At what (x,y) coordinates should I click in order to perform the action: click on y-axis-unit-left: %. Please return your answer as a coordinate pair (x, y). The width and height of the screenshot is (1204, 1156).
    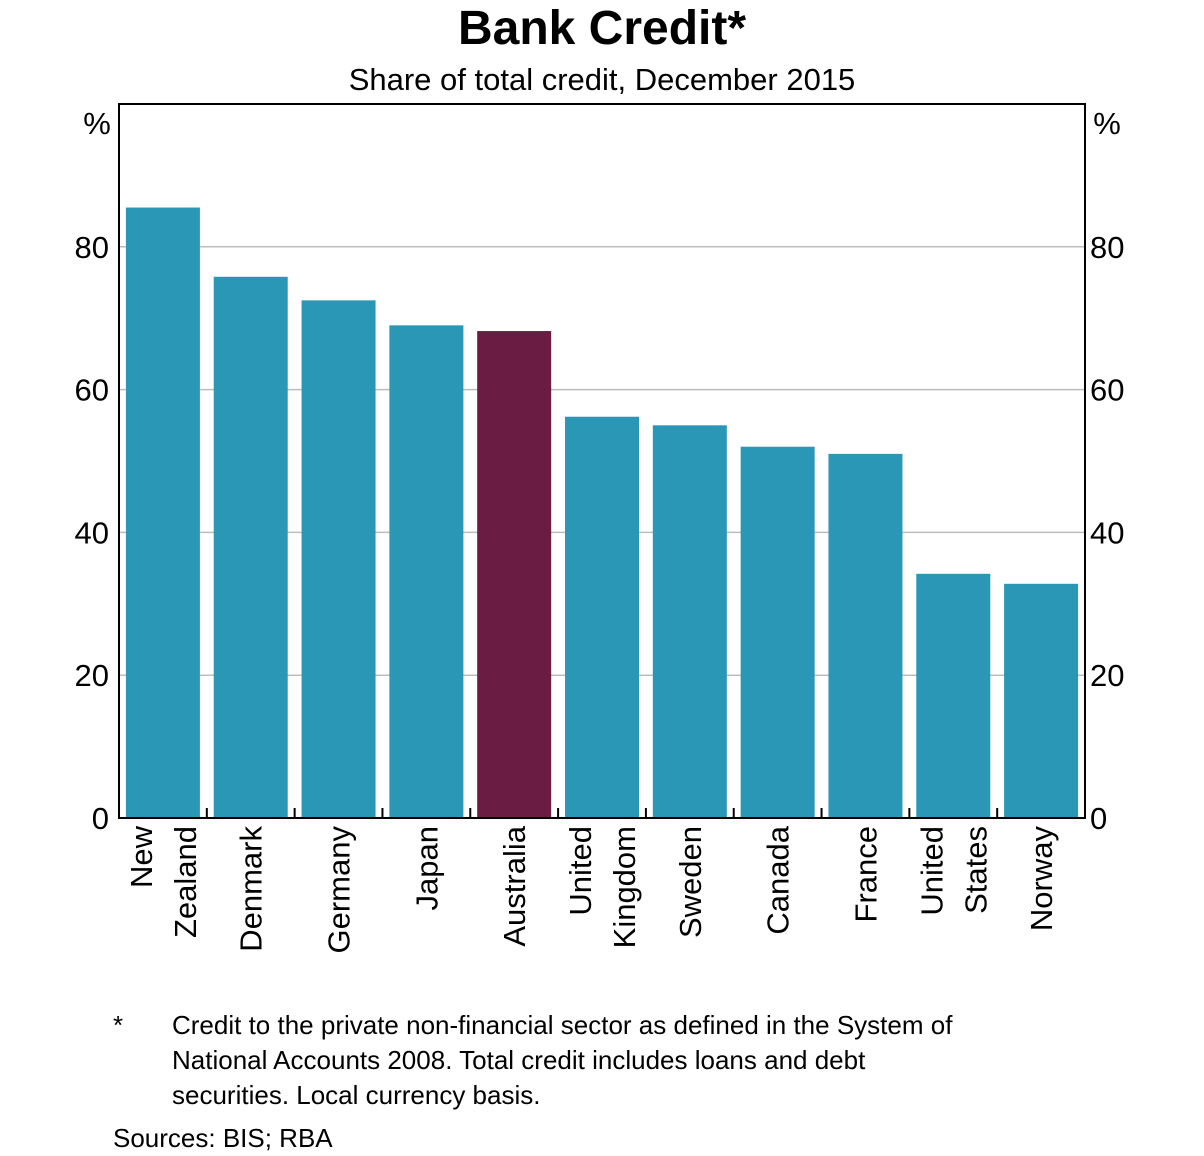
    Looking at the image, I should click on (97, 123).